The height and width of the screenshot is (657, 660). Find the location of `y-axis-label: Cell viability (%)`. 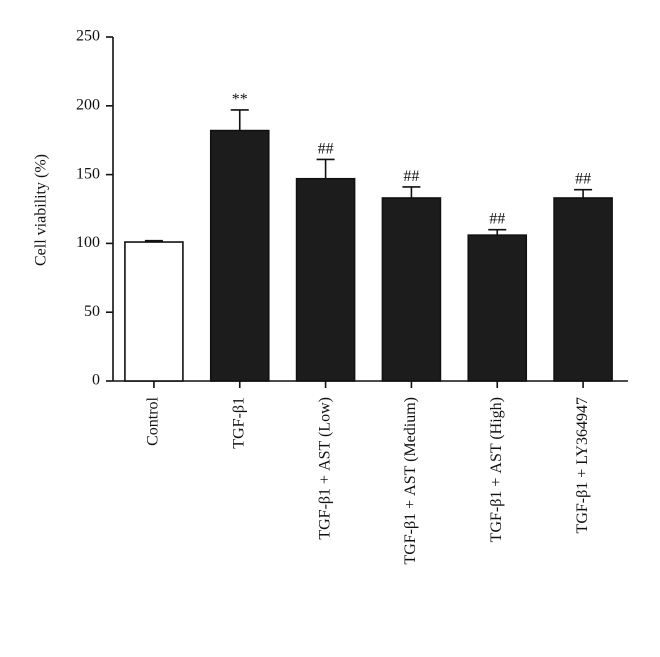

y-axis-label: Cell viability (%) is located at coordinates (41, 210).